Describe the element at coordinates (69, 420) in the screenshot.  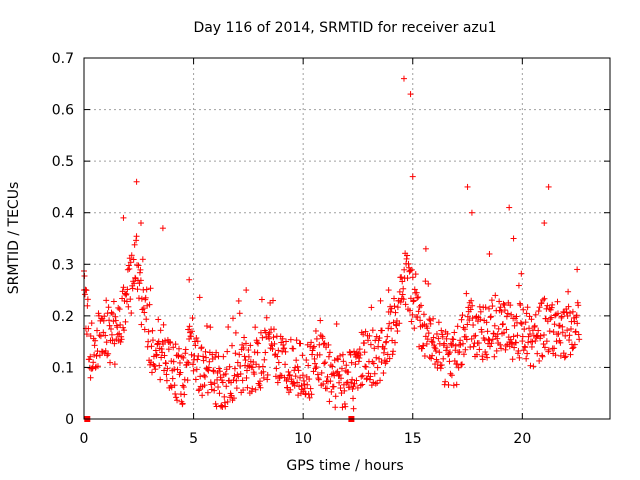
I see `y-tick-label: 0` at that location.